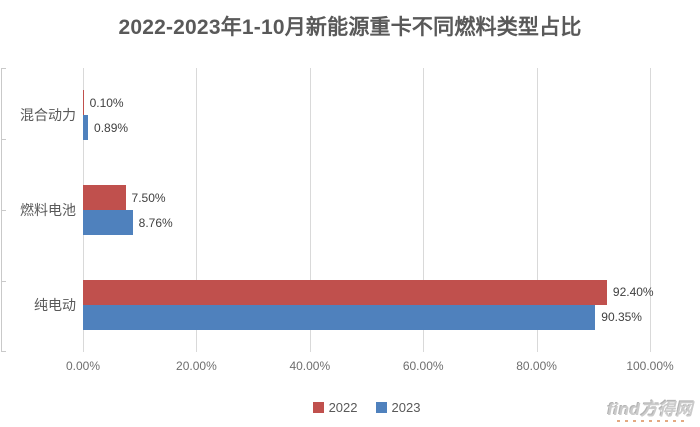  I want to click on data-label-2023: 0.89%, so click(111, 127).